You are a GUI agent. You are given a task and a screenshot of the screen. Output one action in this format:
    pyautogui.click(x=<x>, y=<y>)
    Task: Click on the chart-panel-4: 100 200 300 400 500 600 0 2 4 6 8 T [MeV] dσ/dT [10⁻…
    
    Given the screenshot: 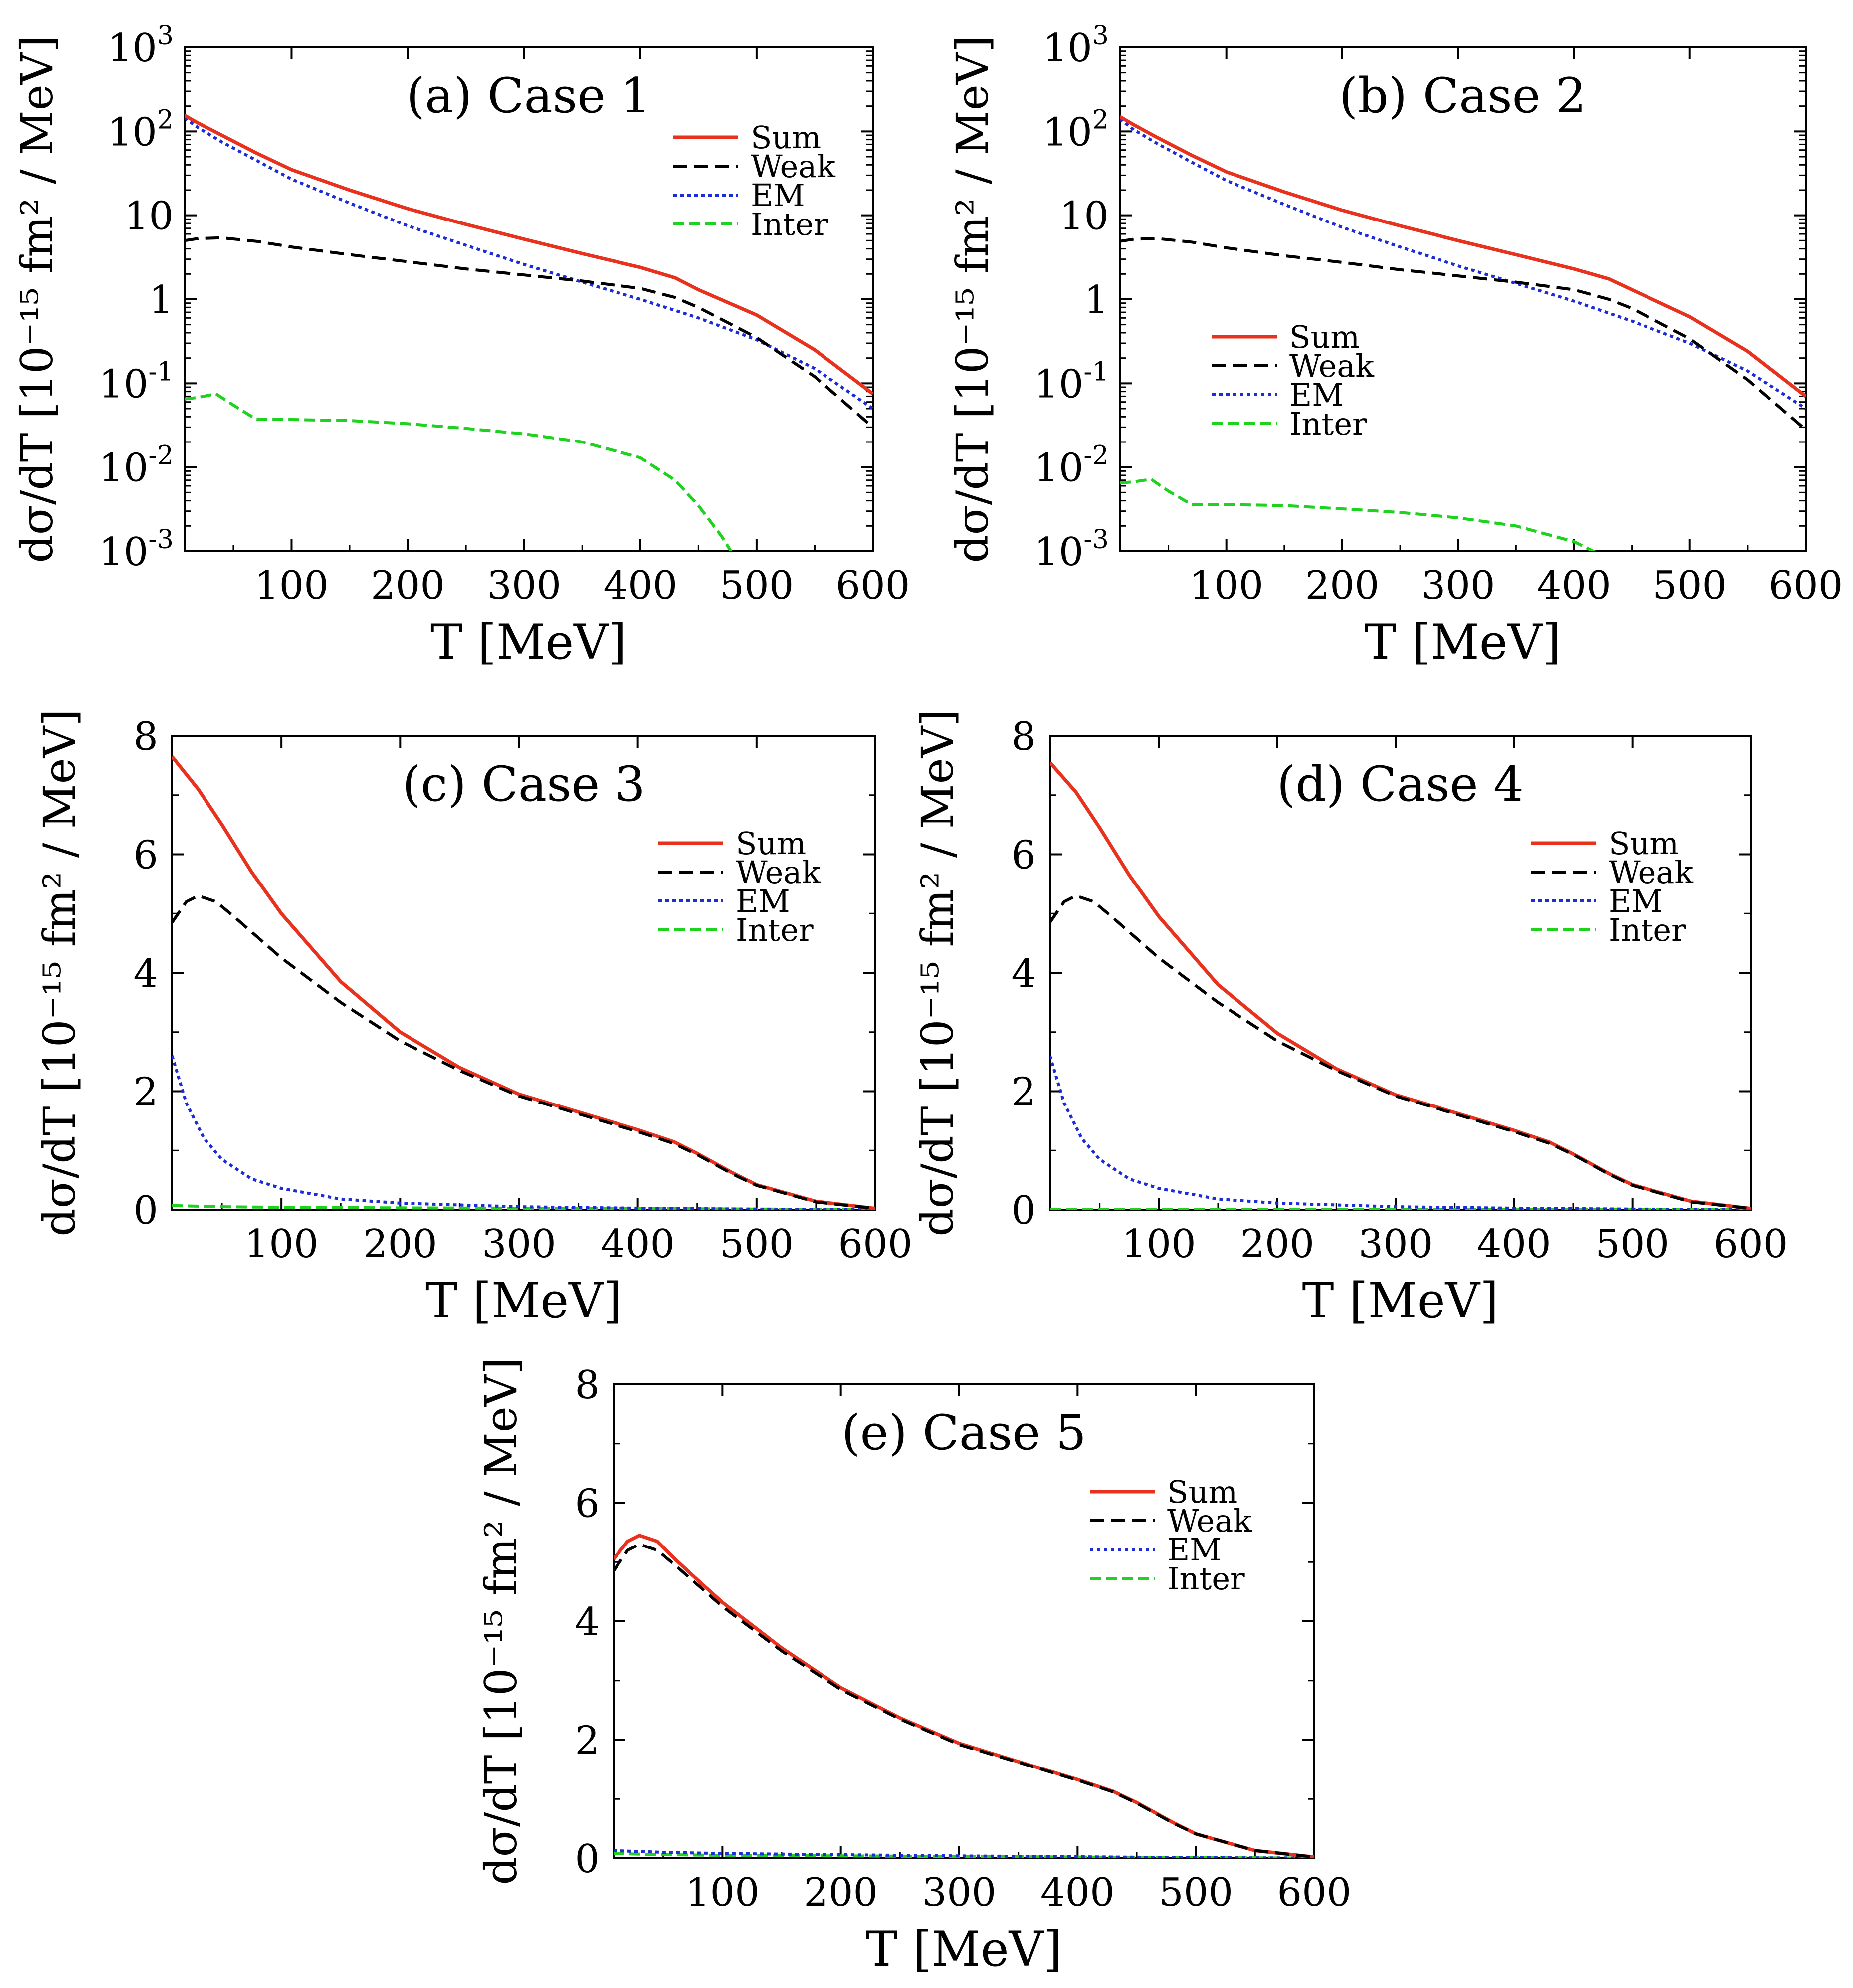 What is the action you would take?
    pyautogui.click(x=1350, y=1018)
    